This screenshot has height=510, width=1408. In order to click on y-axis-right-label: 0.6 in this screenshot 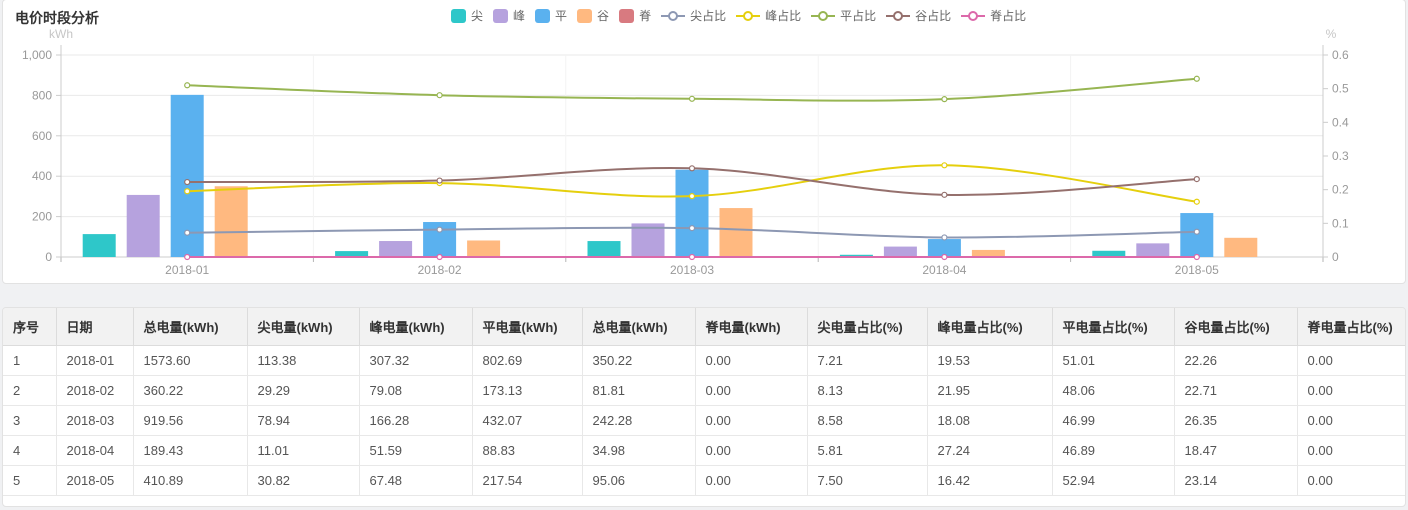, I will do `click(1340, 55)`.